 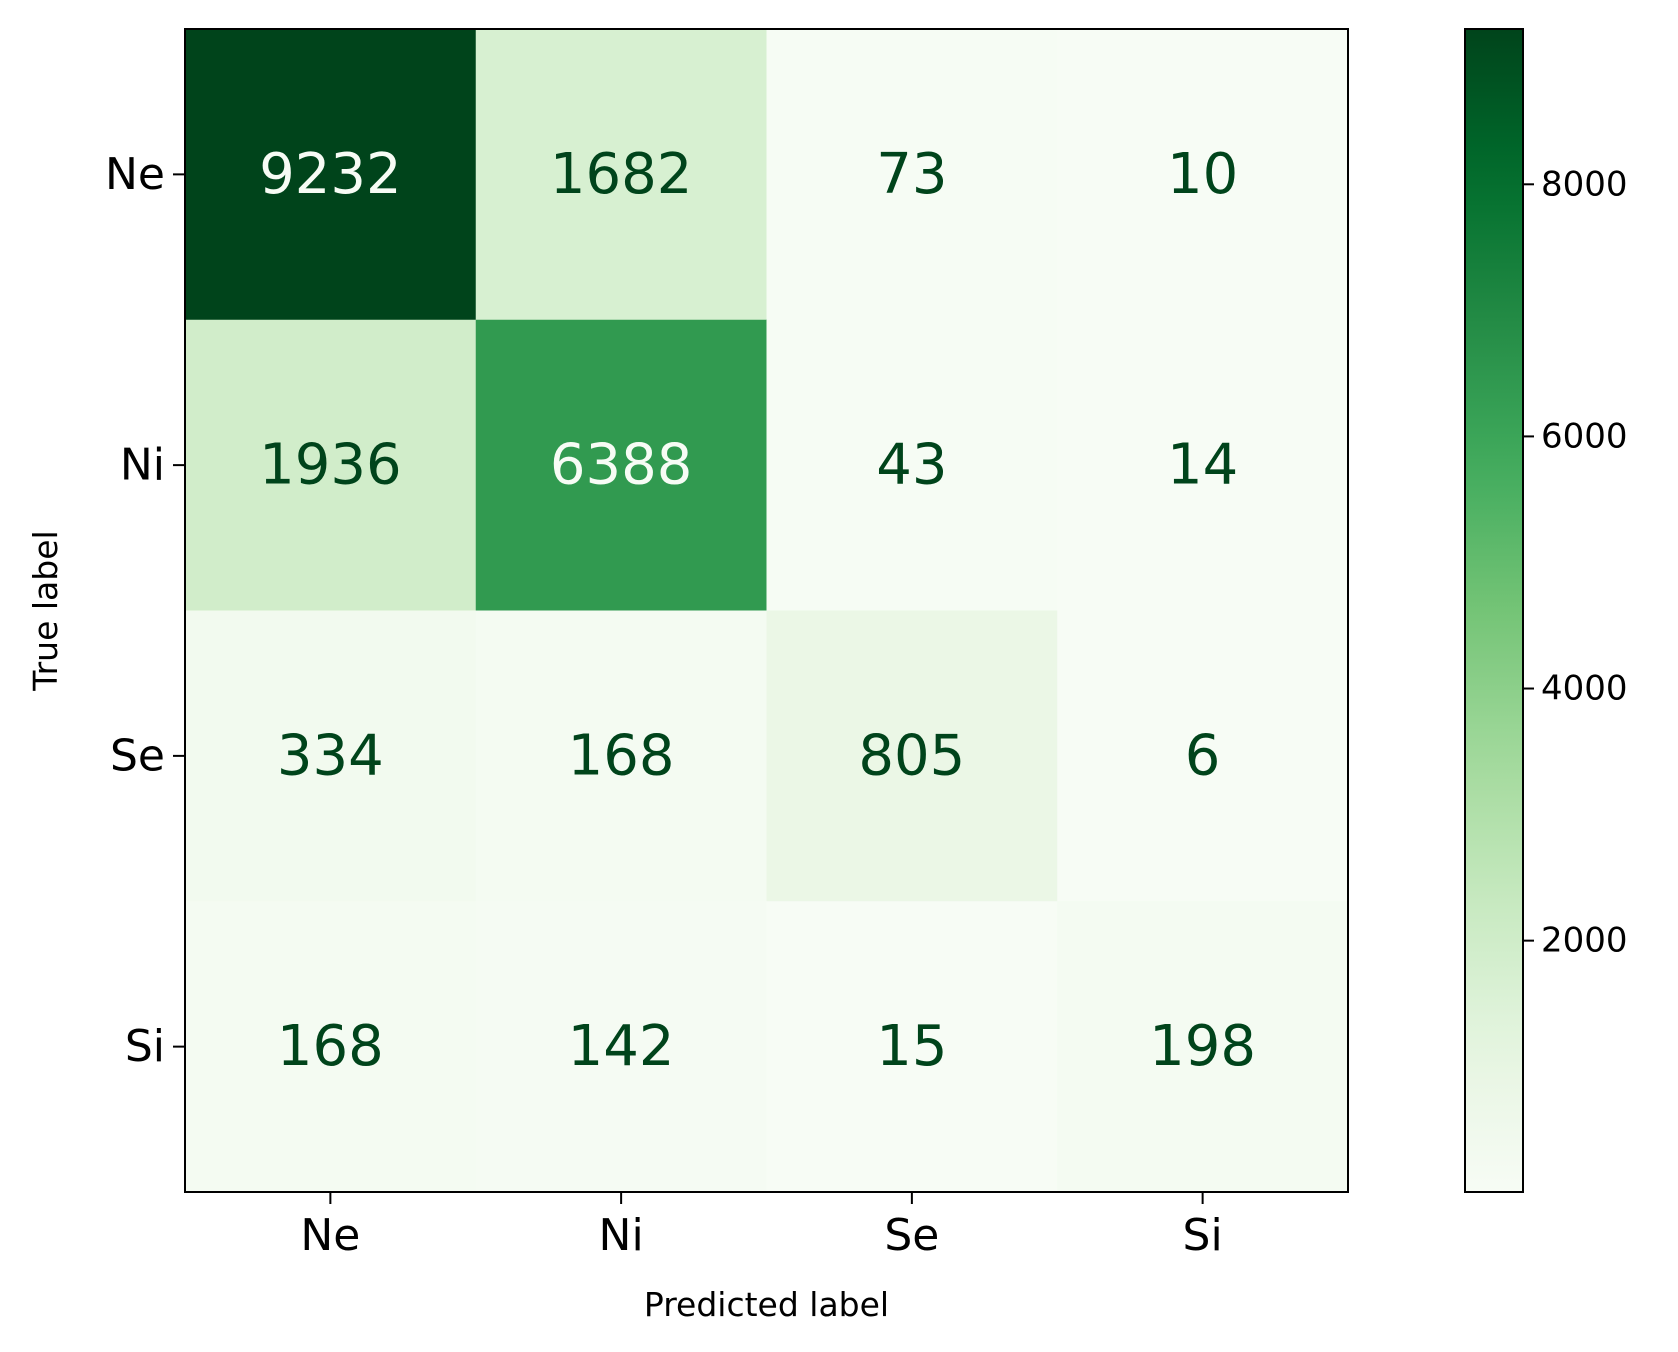 What do you see at coordinates (135, 174) in the screenshot?
I see `y-tick-label: Ne` at bounding box center [135, 174].